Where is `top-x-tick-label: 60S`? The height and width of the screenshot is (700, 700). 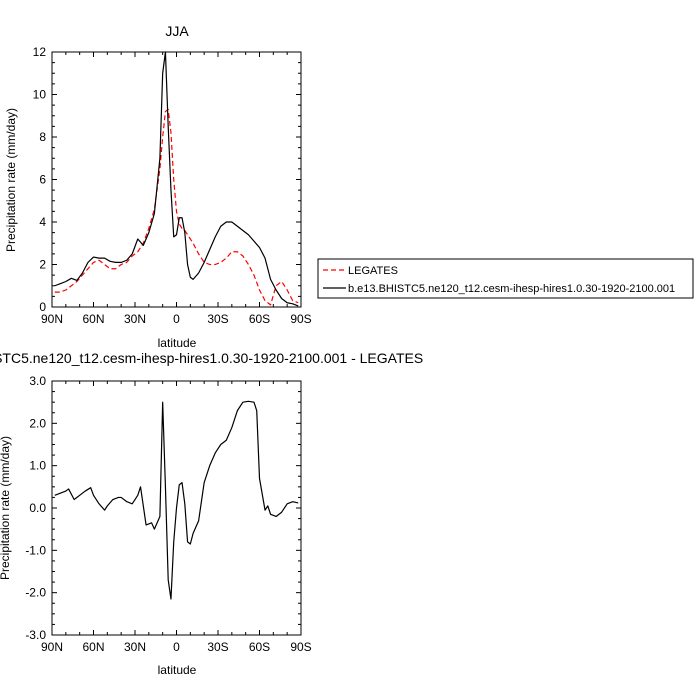 top-x-tick-label: 60S is located at coordinates (259, 319).